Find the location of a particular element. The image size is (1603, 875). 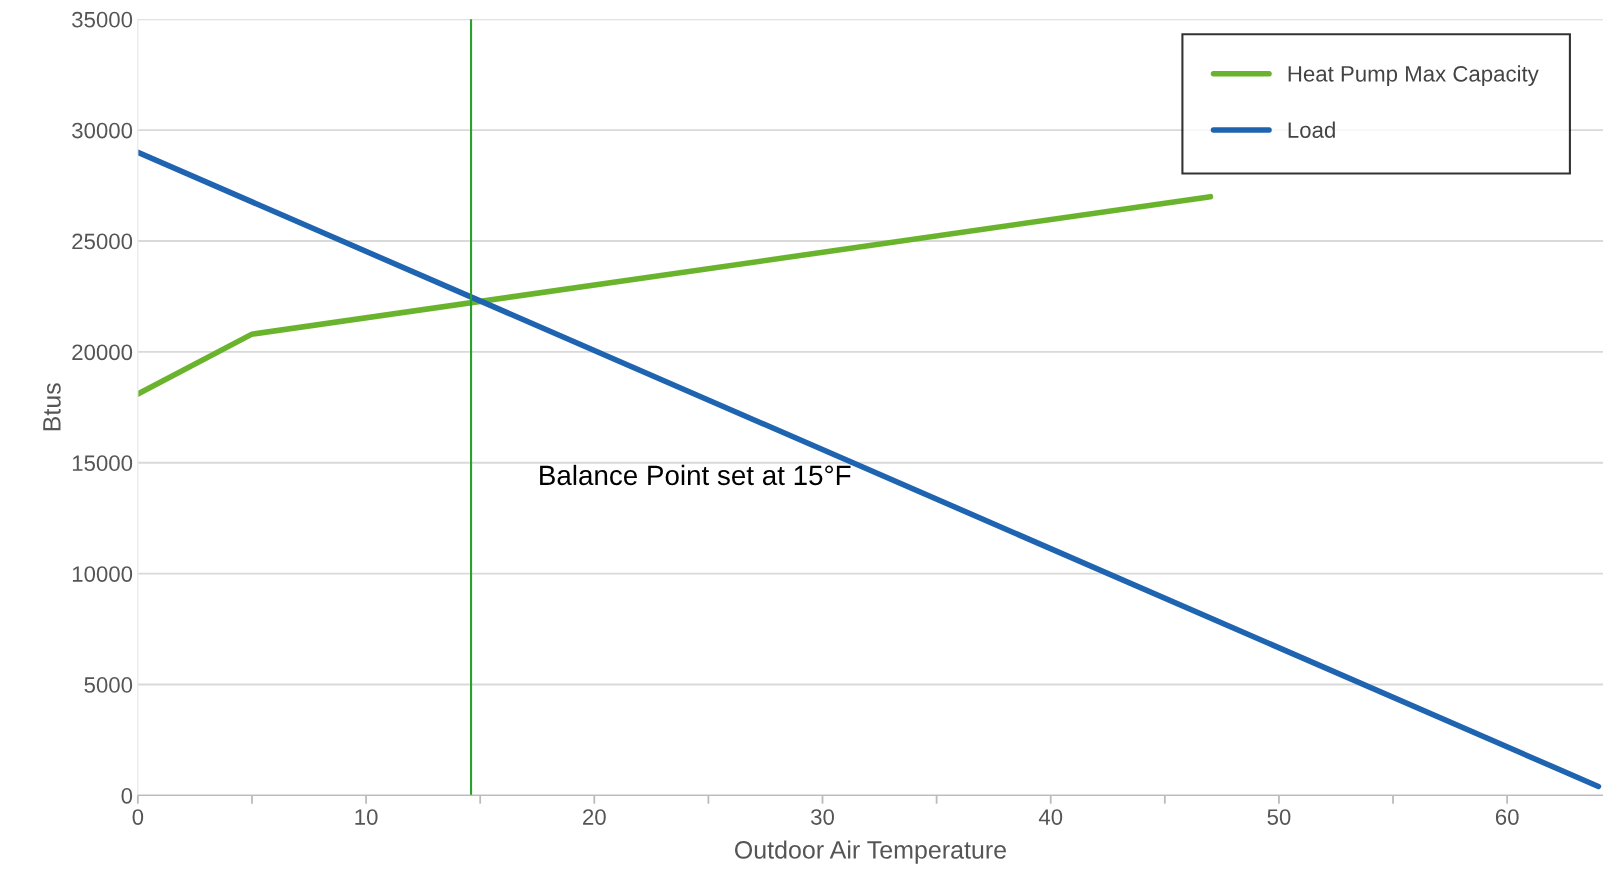

x-tick-label: 30 is located at coordinates (822, 817).